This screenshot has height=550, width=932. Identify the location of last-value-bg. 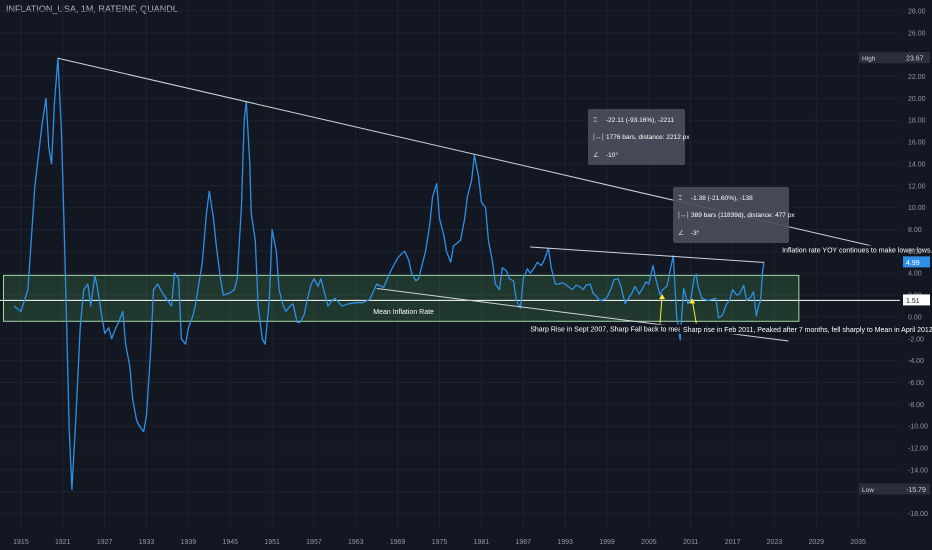
(916, 262).